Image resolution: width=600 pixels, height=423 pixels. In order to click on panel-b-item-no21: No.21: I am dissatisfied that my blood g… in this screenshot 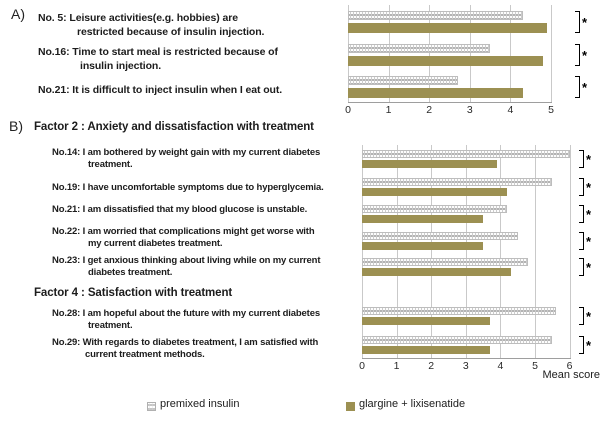, I will do `click(204, 210)`.